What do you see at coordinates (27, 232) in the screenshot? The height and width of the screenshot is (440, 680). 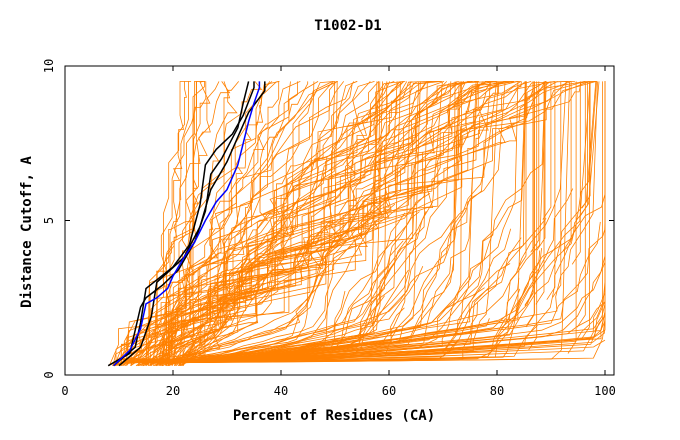 I see `y-axis-label: Distance Cutoff, A` at bounding box center [27, 232].